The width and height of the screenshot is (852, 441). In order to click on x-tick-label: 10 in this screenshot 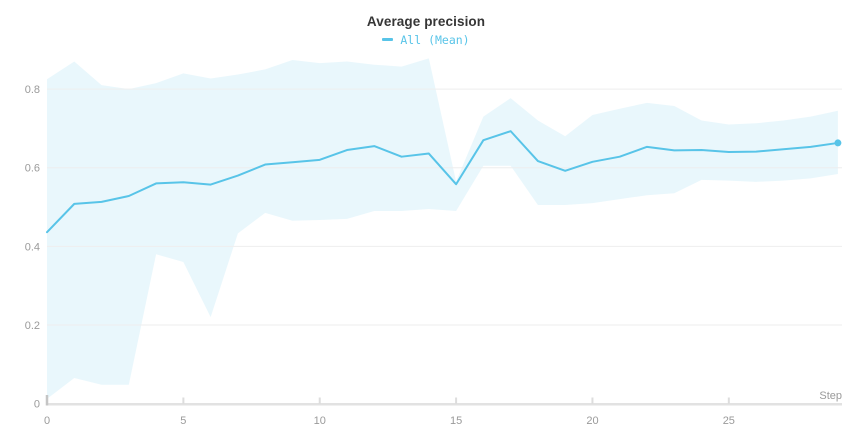, I will do `click(320, 421)`.